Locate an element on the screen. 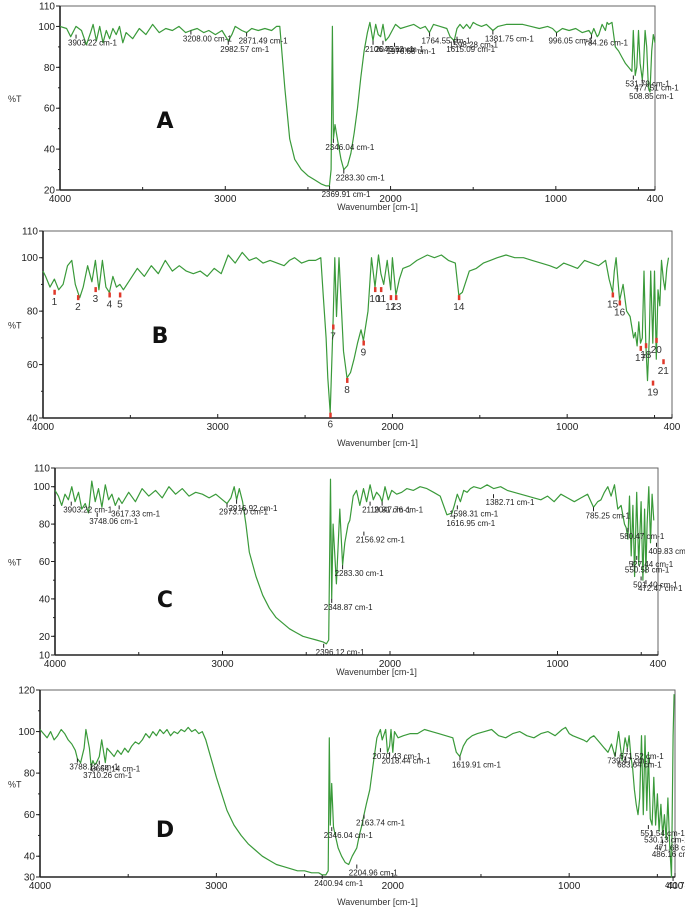  peak-label: 477.51 cm-1 is located at coordinates (656, 88).